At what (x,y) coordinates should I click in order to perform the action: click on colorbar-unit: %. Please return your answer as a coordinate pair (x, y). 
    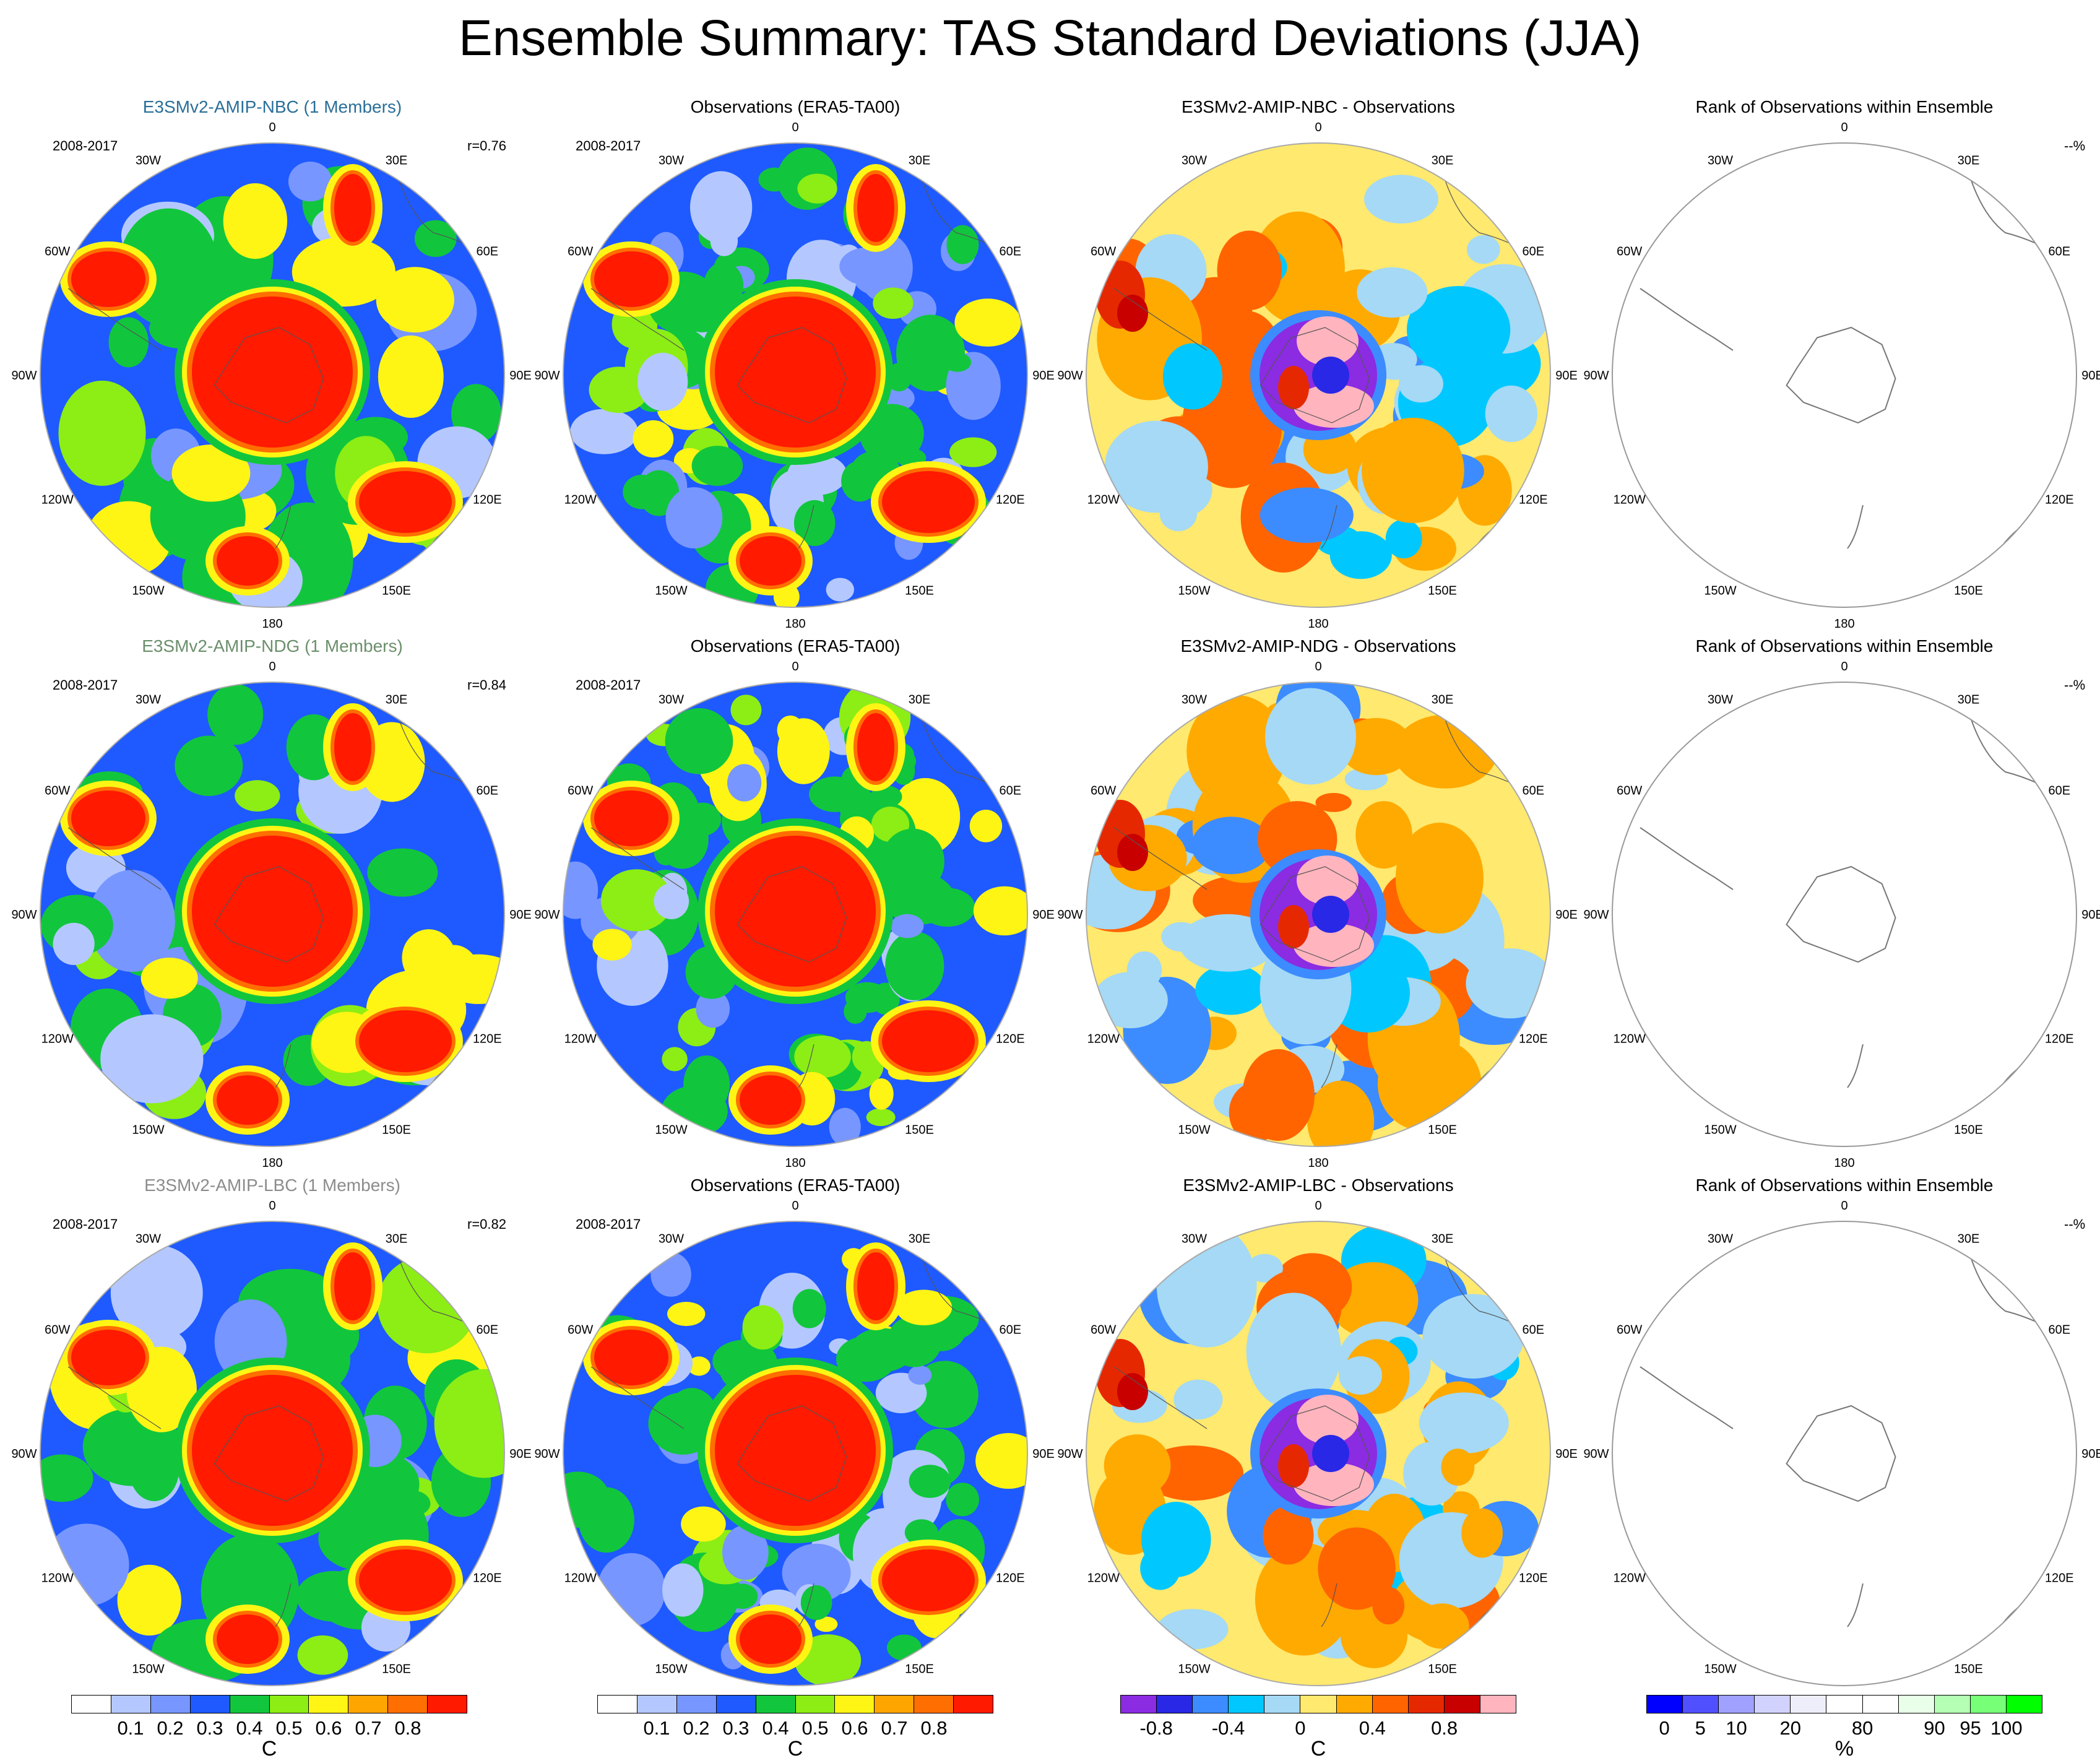
    Looking at the image, I should click on (1844, 1749).